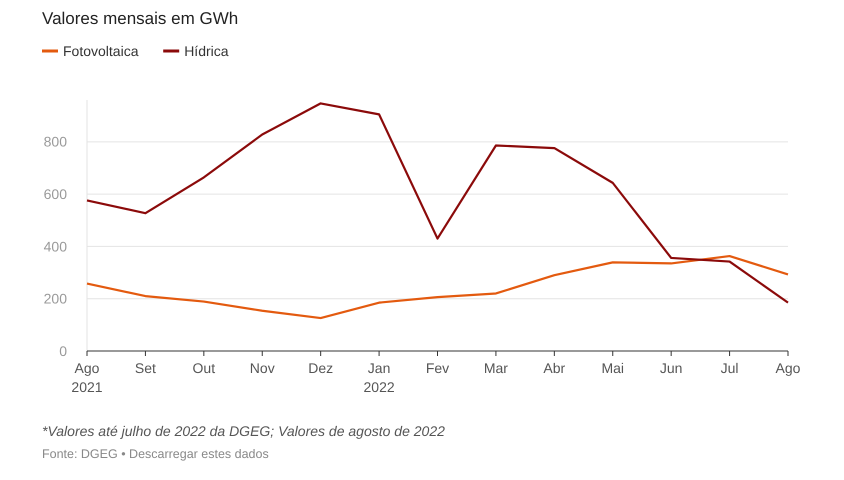 This screenshot has height=480, width=844. I want to click on x-tick-label: Ago, so click(788, 368).